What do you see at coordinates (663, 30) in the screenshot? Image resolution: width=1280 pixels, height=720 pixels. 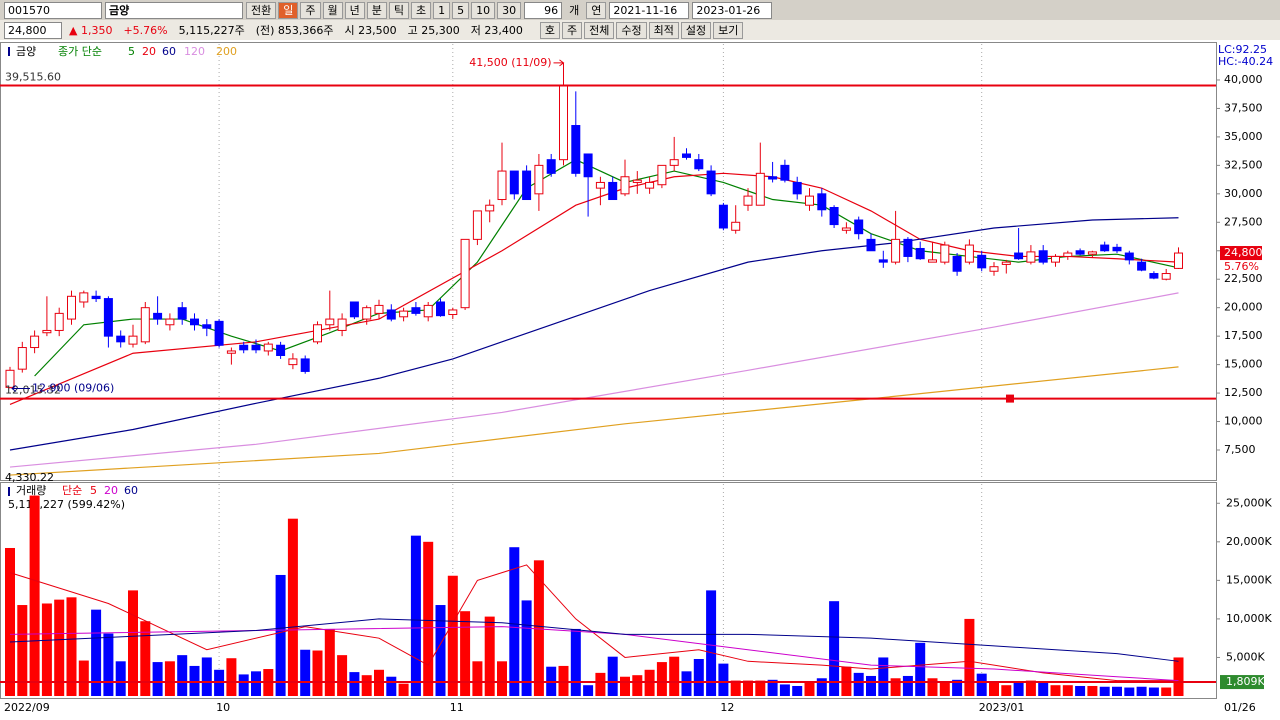 I see `button: 최적` at bounding box center [663, 30].